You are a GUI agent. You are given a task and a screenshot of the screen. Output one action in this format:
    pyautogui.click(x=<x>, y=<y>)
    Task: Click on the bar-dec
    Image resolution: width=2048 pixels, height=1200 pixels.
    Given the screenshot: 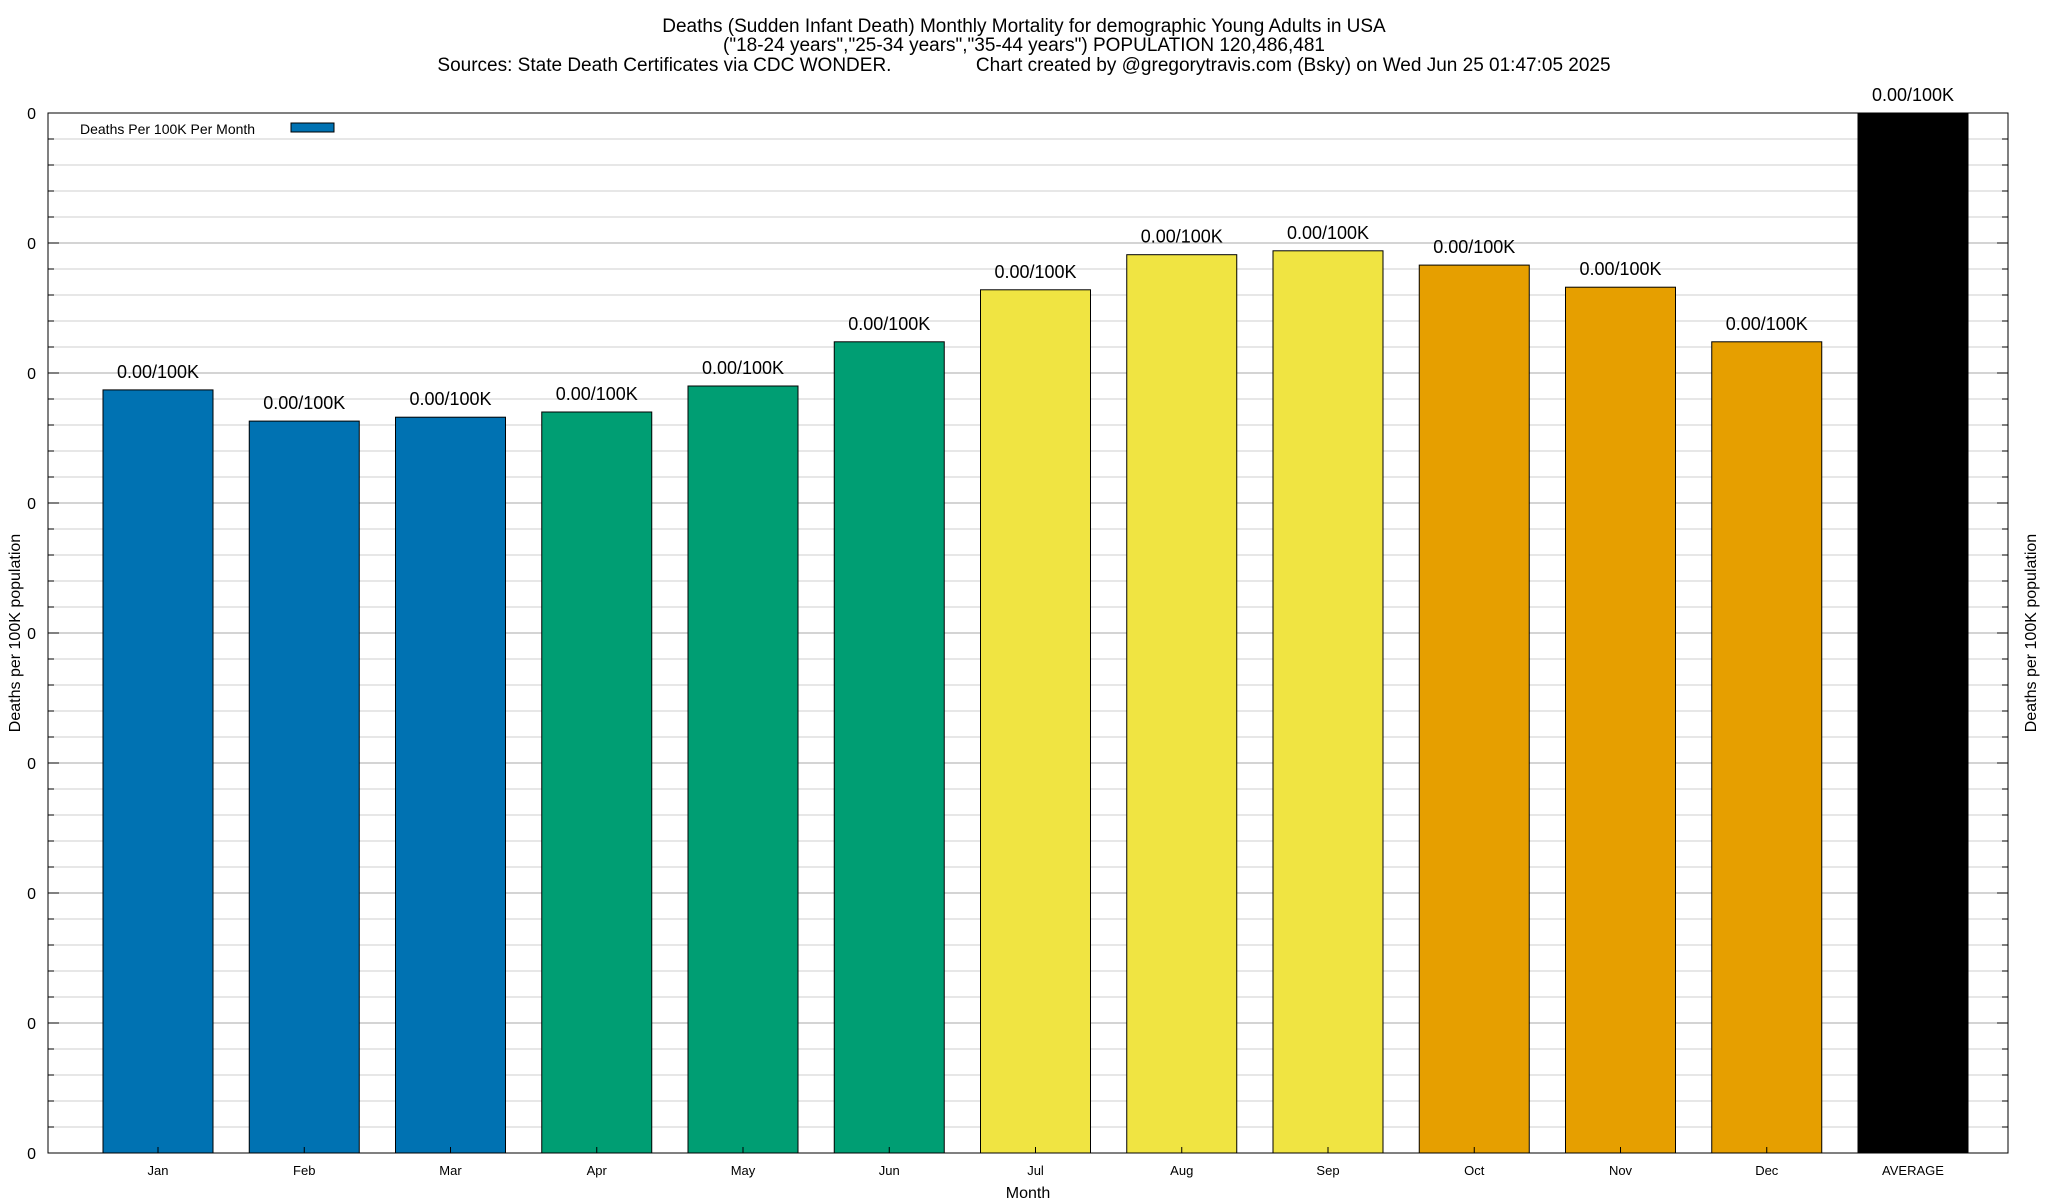 What is the action you would take?
    pyautogui.click(x=1767, y=747)
    